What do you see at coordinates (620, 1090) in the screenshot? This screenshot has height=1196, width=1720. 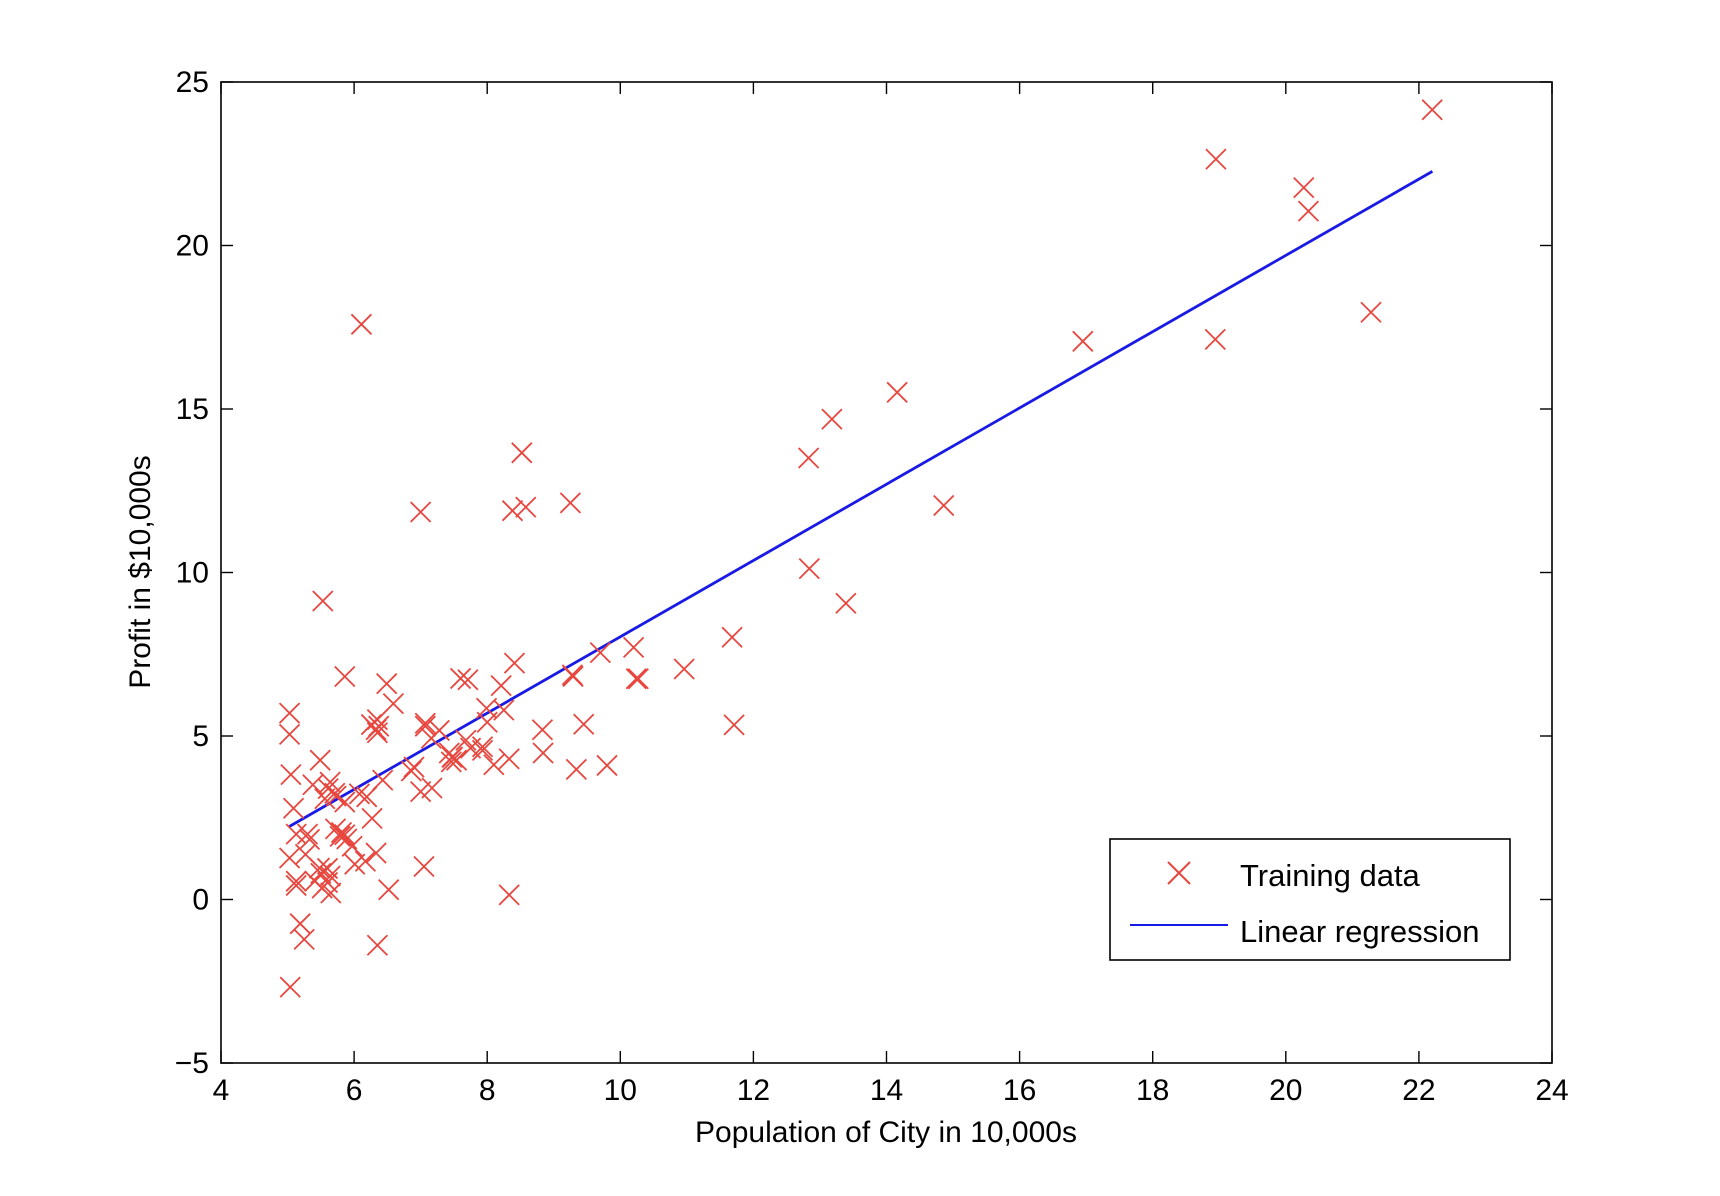 I see `x-tick-label: 10` at bounding box center [620, 1090].